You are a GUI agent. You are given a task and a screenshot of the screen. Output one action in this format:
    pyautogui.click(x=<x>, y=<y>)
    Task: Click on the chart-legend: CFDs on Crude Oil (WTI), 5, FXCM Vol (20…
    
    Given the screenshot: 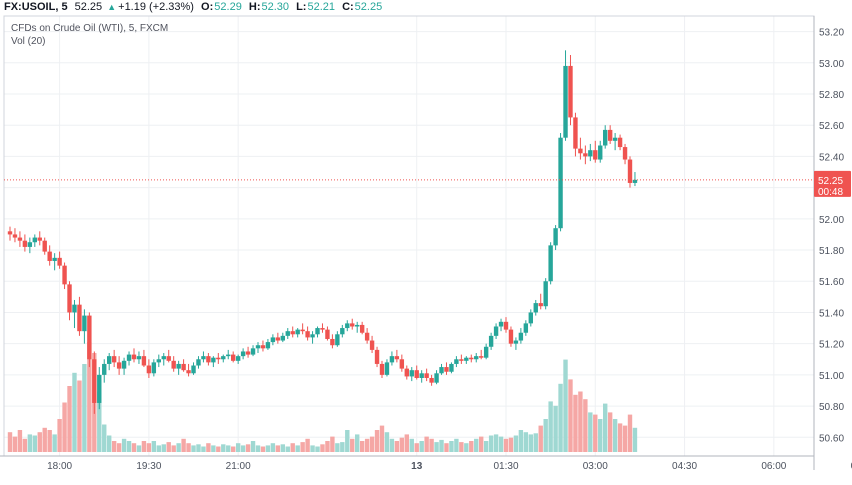 What is the action you would take?
    pyautogui.click(x=89, y=35)
    